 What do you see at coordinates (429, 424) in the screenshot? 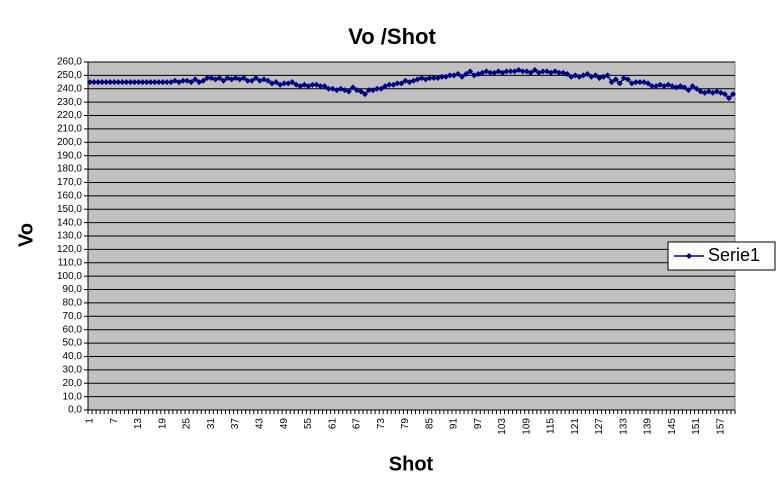
I see `x-tick-label: 85` at bounding box center [429, 424].